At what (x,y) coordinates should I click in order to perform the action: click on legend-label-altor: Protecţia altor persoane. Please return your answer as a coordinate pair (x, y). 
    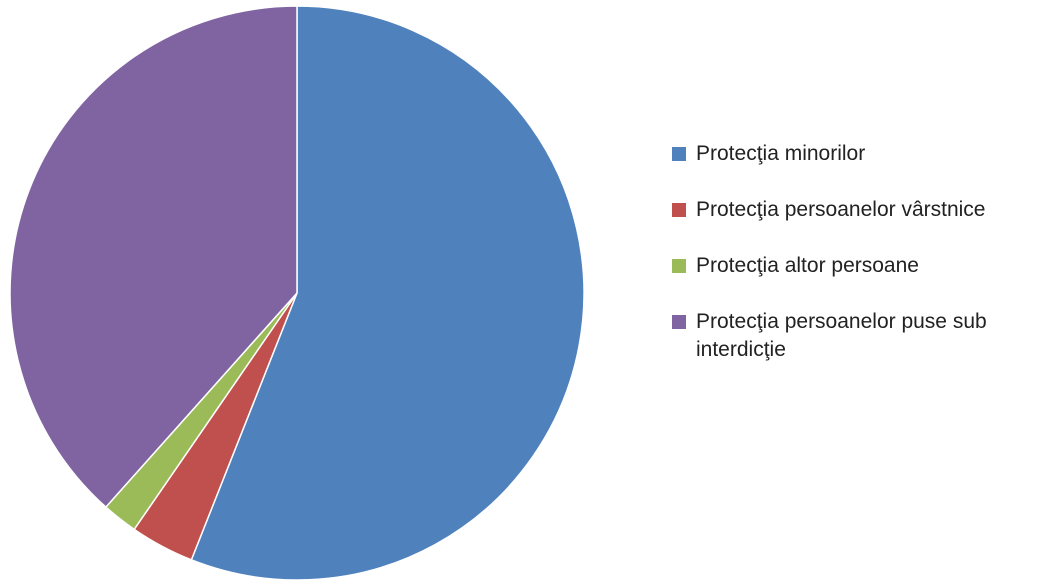
    Looking at the image, I should click on (807, 265).